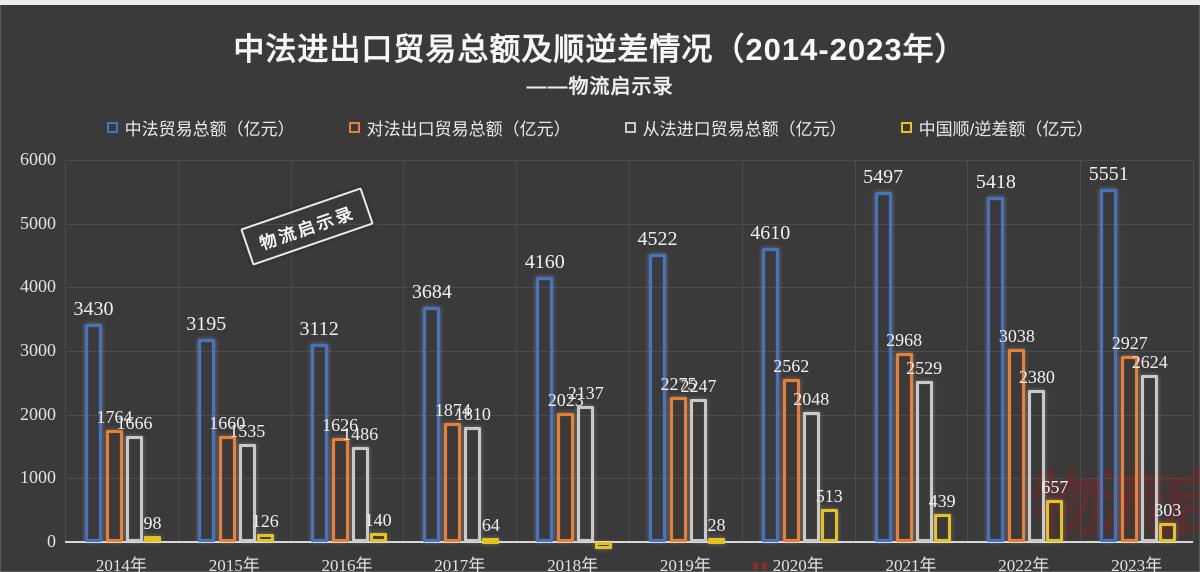 The width and height of the screenshot is (1200, 572). I want to click on bar-export-2019, so click(678, 469).